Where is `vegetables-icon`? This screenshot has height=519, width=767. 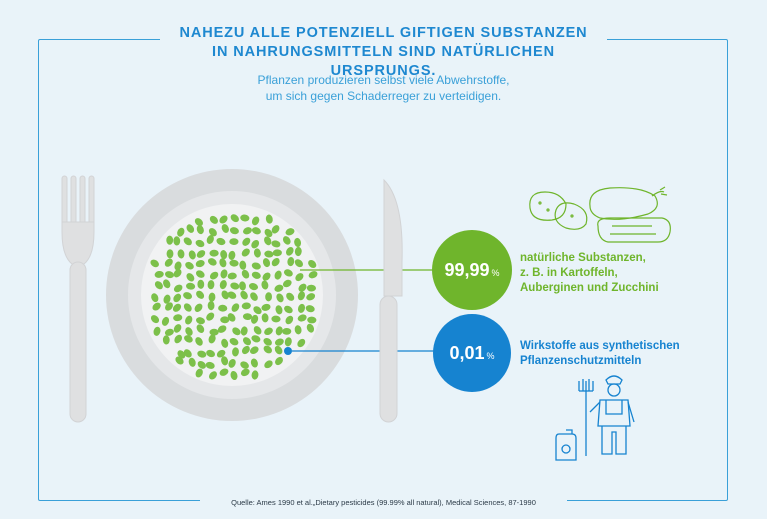
vegetables-icon is located at coordinates (600, 214).